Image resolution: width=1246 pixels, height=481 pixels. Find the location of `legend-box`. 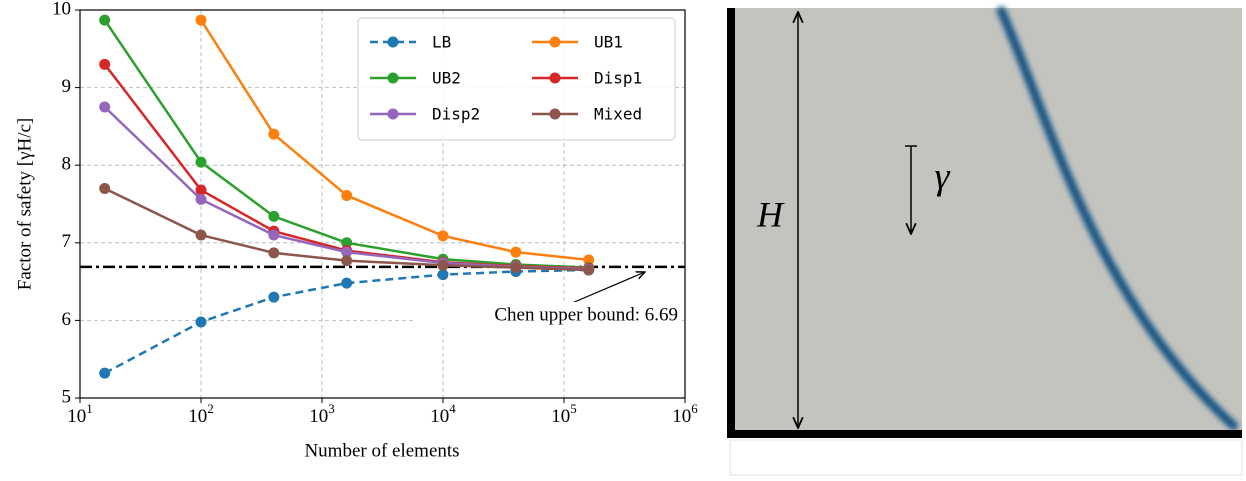

legend-box is located at coordinates (516, 79).